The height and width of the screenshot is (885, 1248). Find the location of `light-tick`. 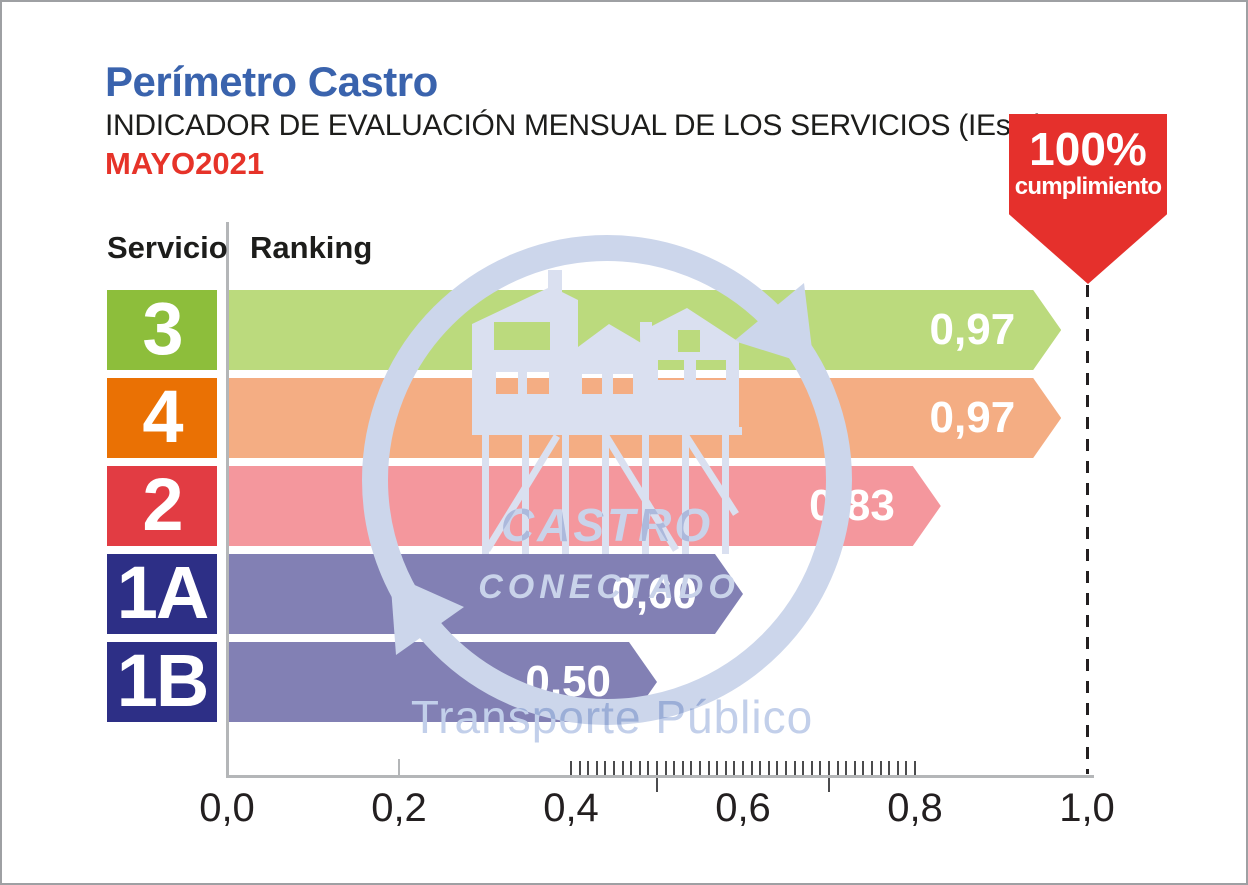

light-tick is located at coordinates (399, 767).